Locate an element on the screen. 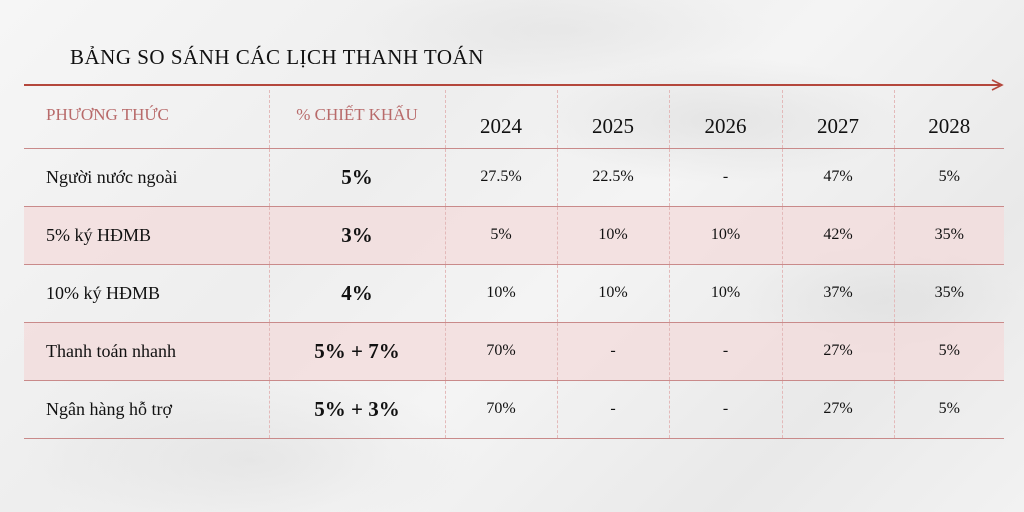 This screenshot has width=1024, height=512. table-row: 5% ký HĐMB 3% 5% 10% 10% 42% 35% is located at coordinates (514, 235).